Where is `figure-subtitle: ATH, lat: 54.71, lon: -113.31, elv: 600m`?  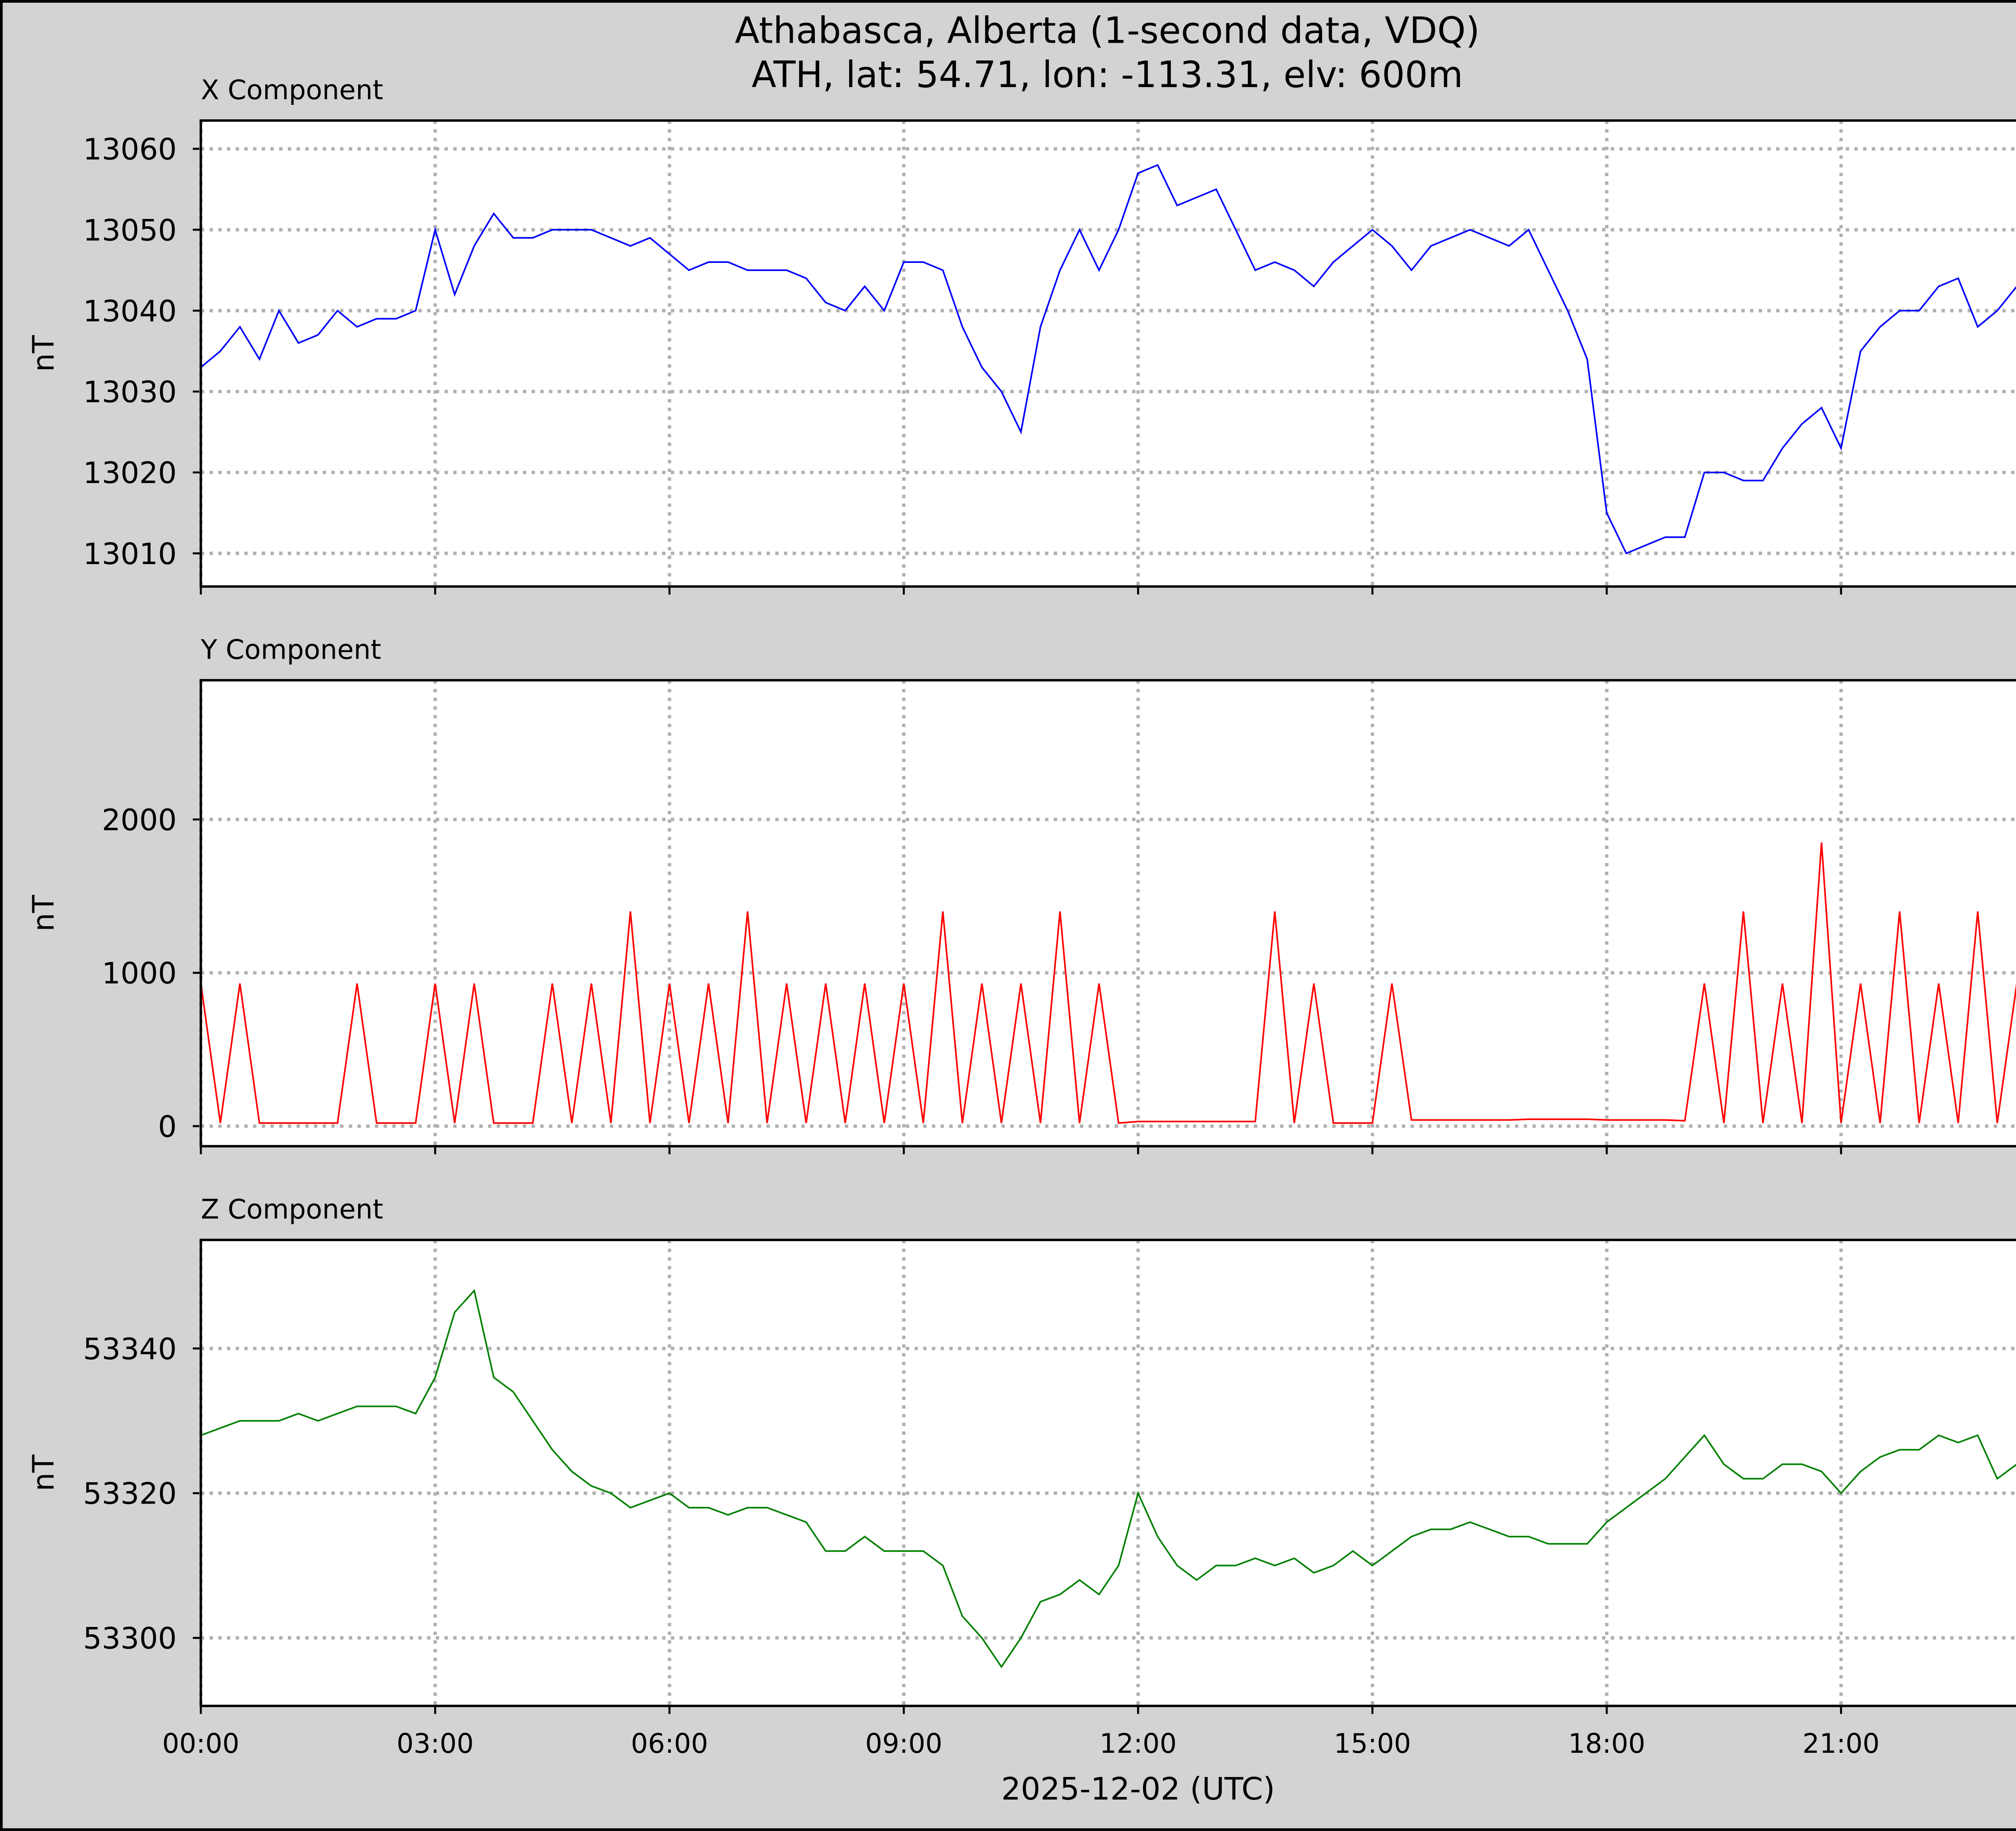
figure-subtitle: ATH, lat: 54.71, lon: -113.31, elv: 600m is located at coordinates (1107, 75).